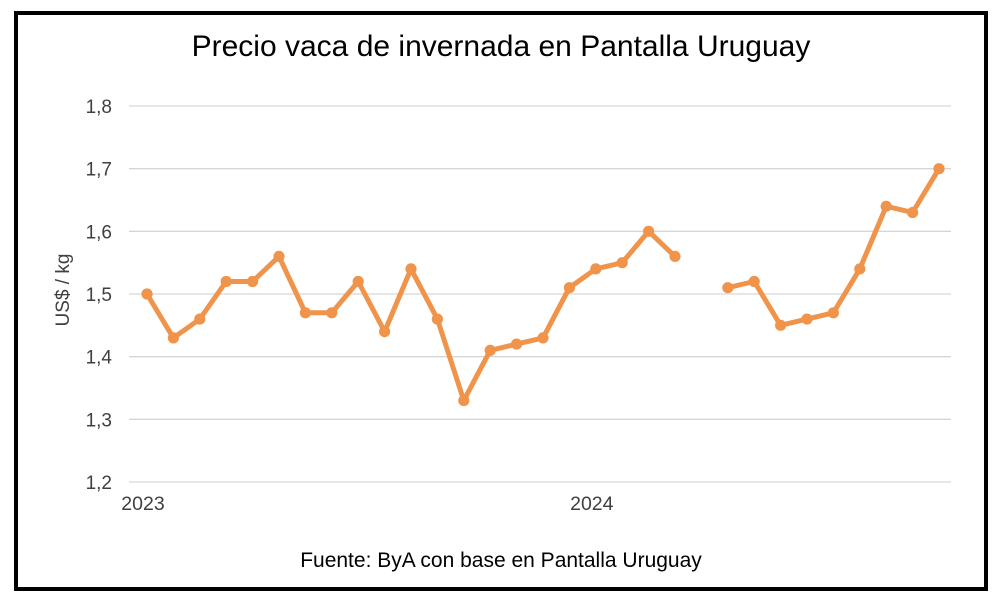  I want to click on y-tick-label: 1,5, so click(99, 295).